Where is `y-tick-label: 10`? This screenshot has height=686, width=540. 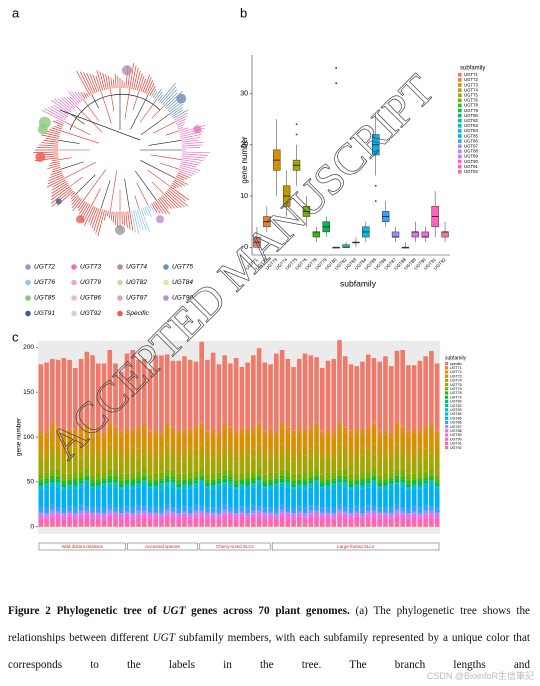 y-tick-label: 10 is located at coordinates (244, 196).